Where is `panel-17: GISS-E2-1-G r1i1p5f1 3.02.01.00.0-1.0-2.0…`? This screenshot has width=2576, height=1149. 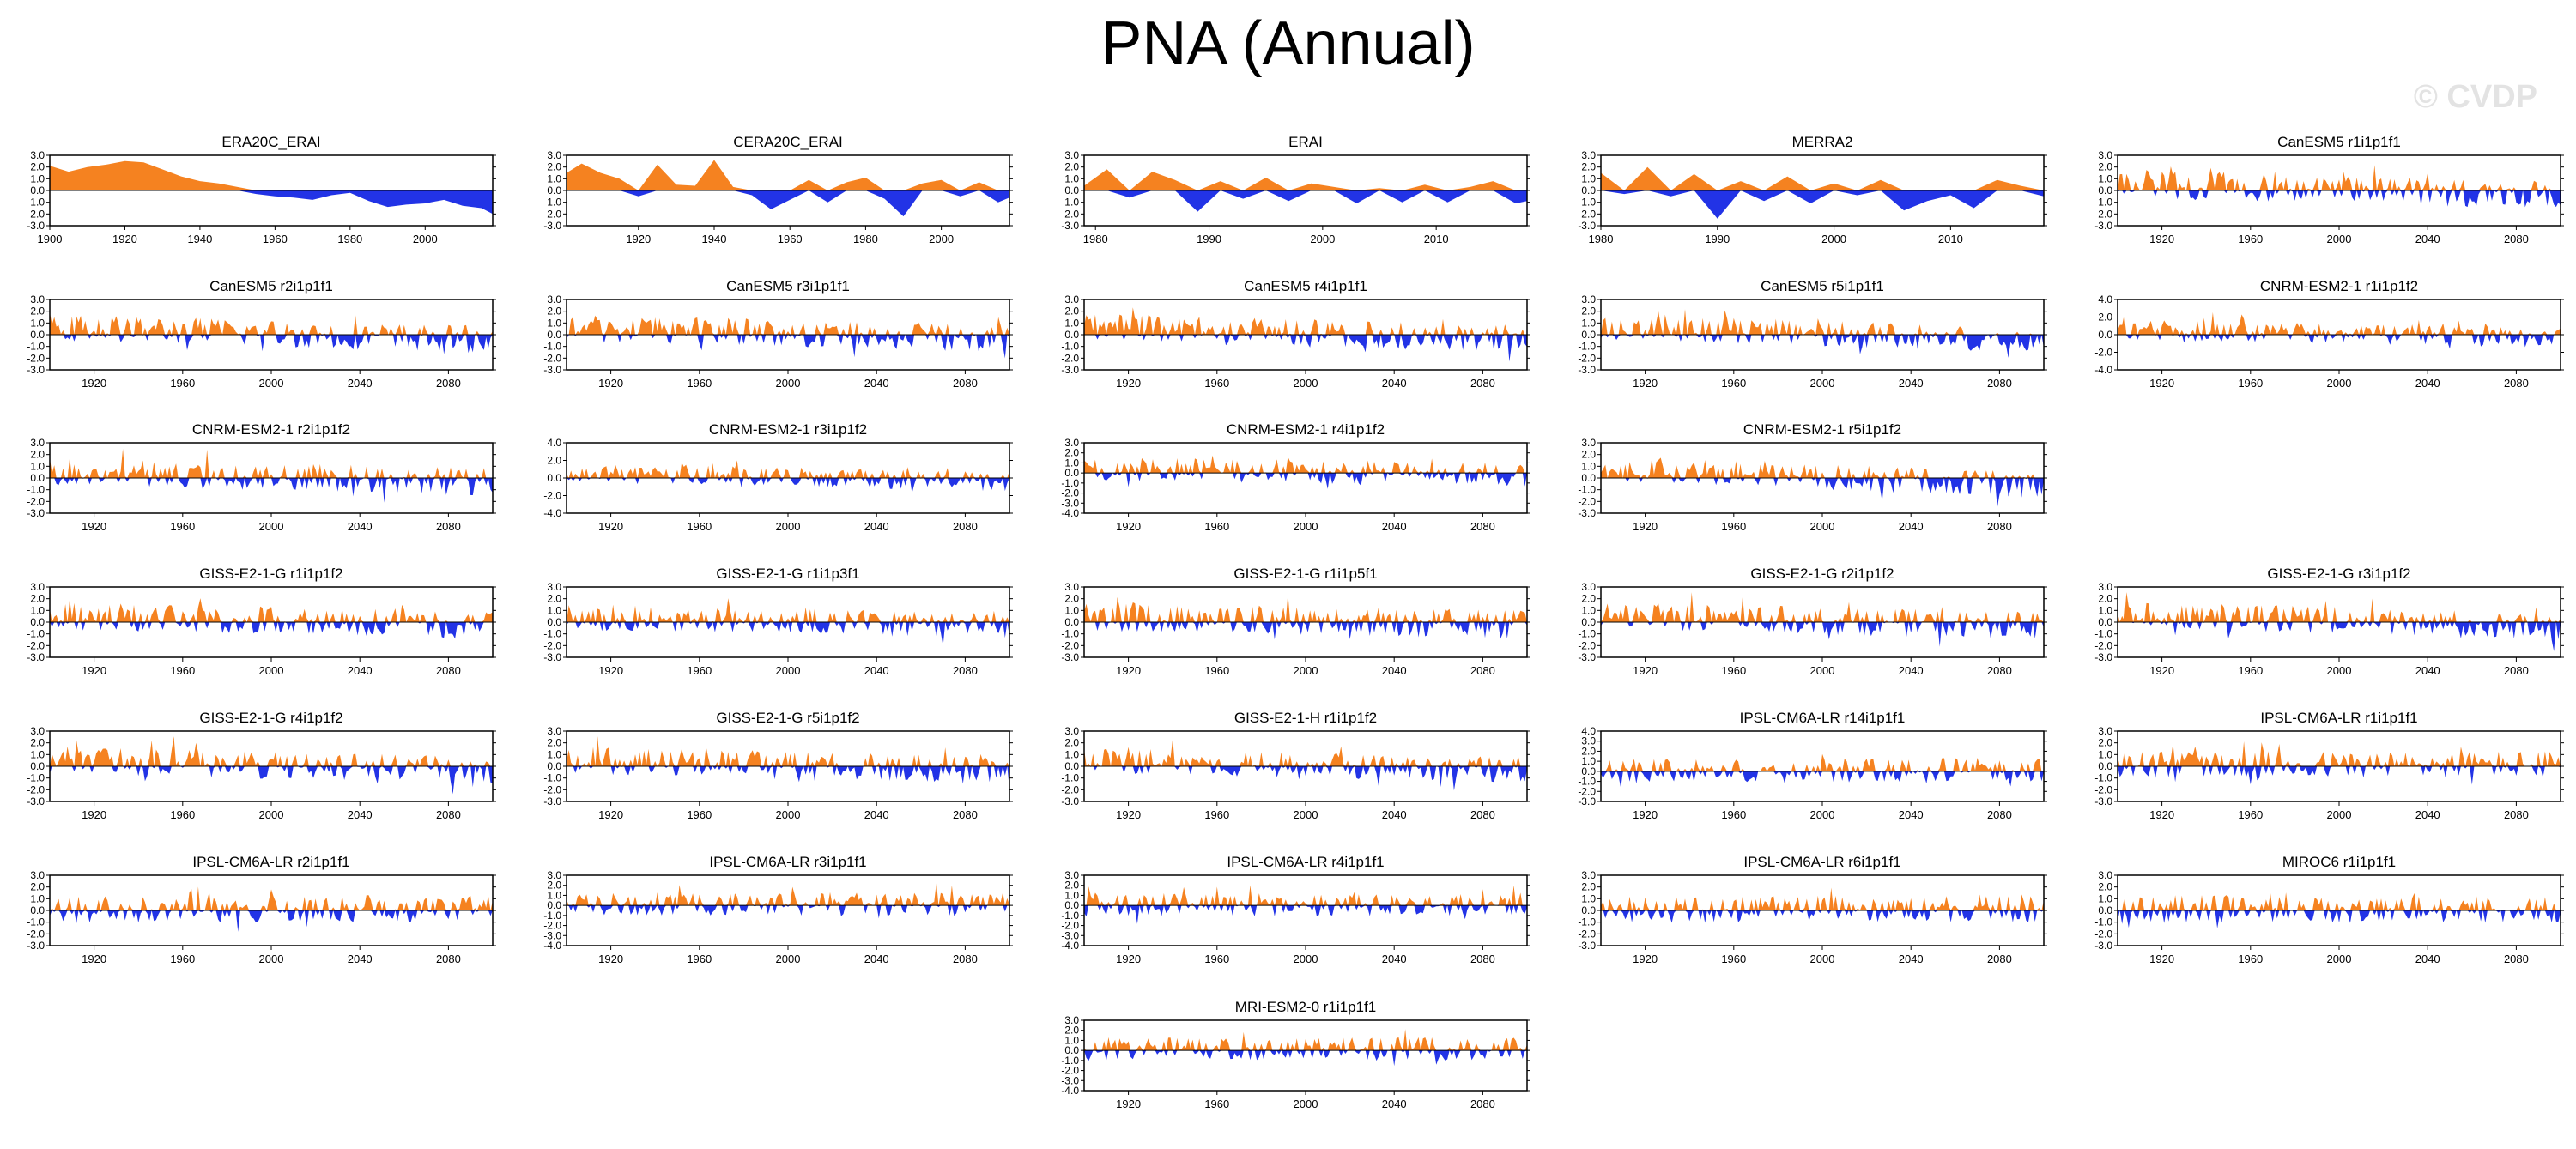
panel-17: GISS-E2-1-G r1i1p5f1 3.02.01.00.0-1.0-2.0… is located at coordinates (1295, 621).